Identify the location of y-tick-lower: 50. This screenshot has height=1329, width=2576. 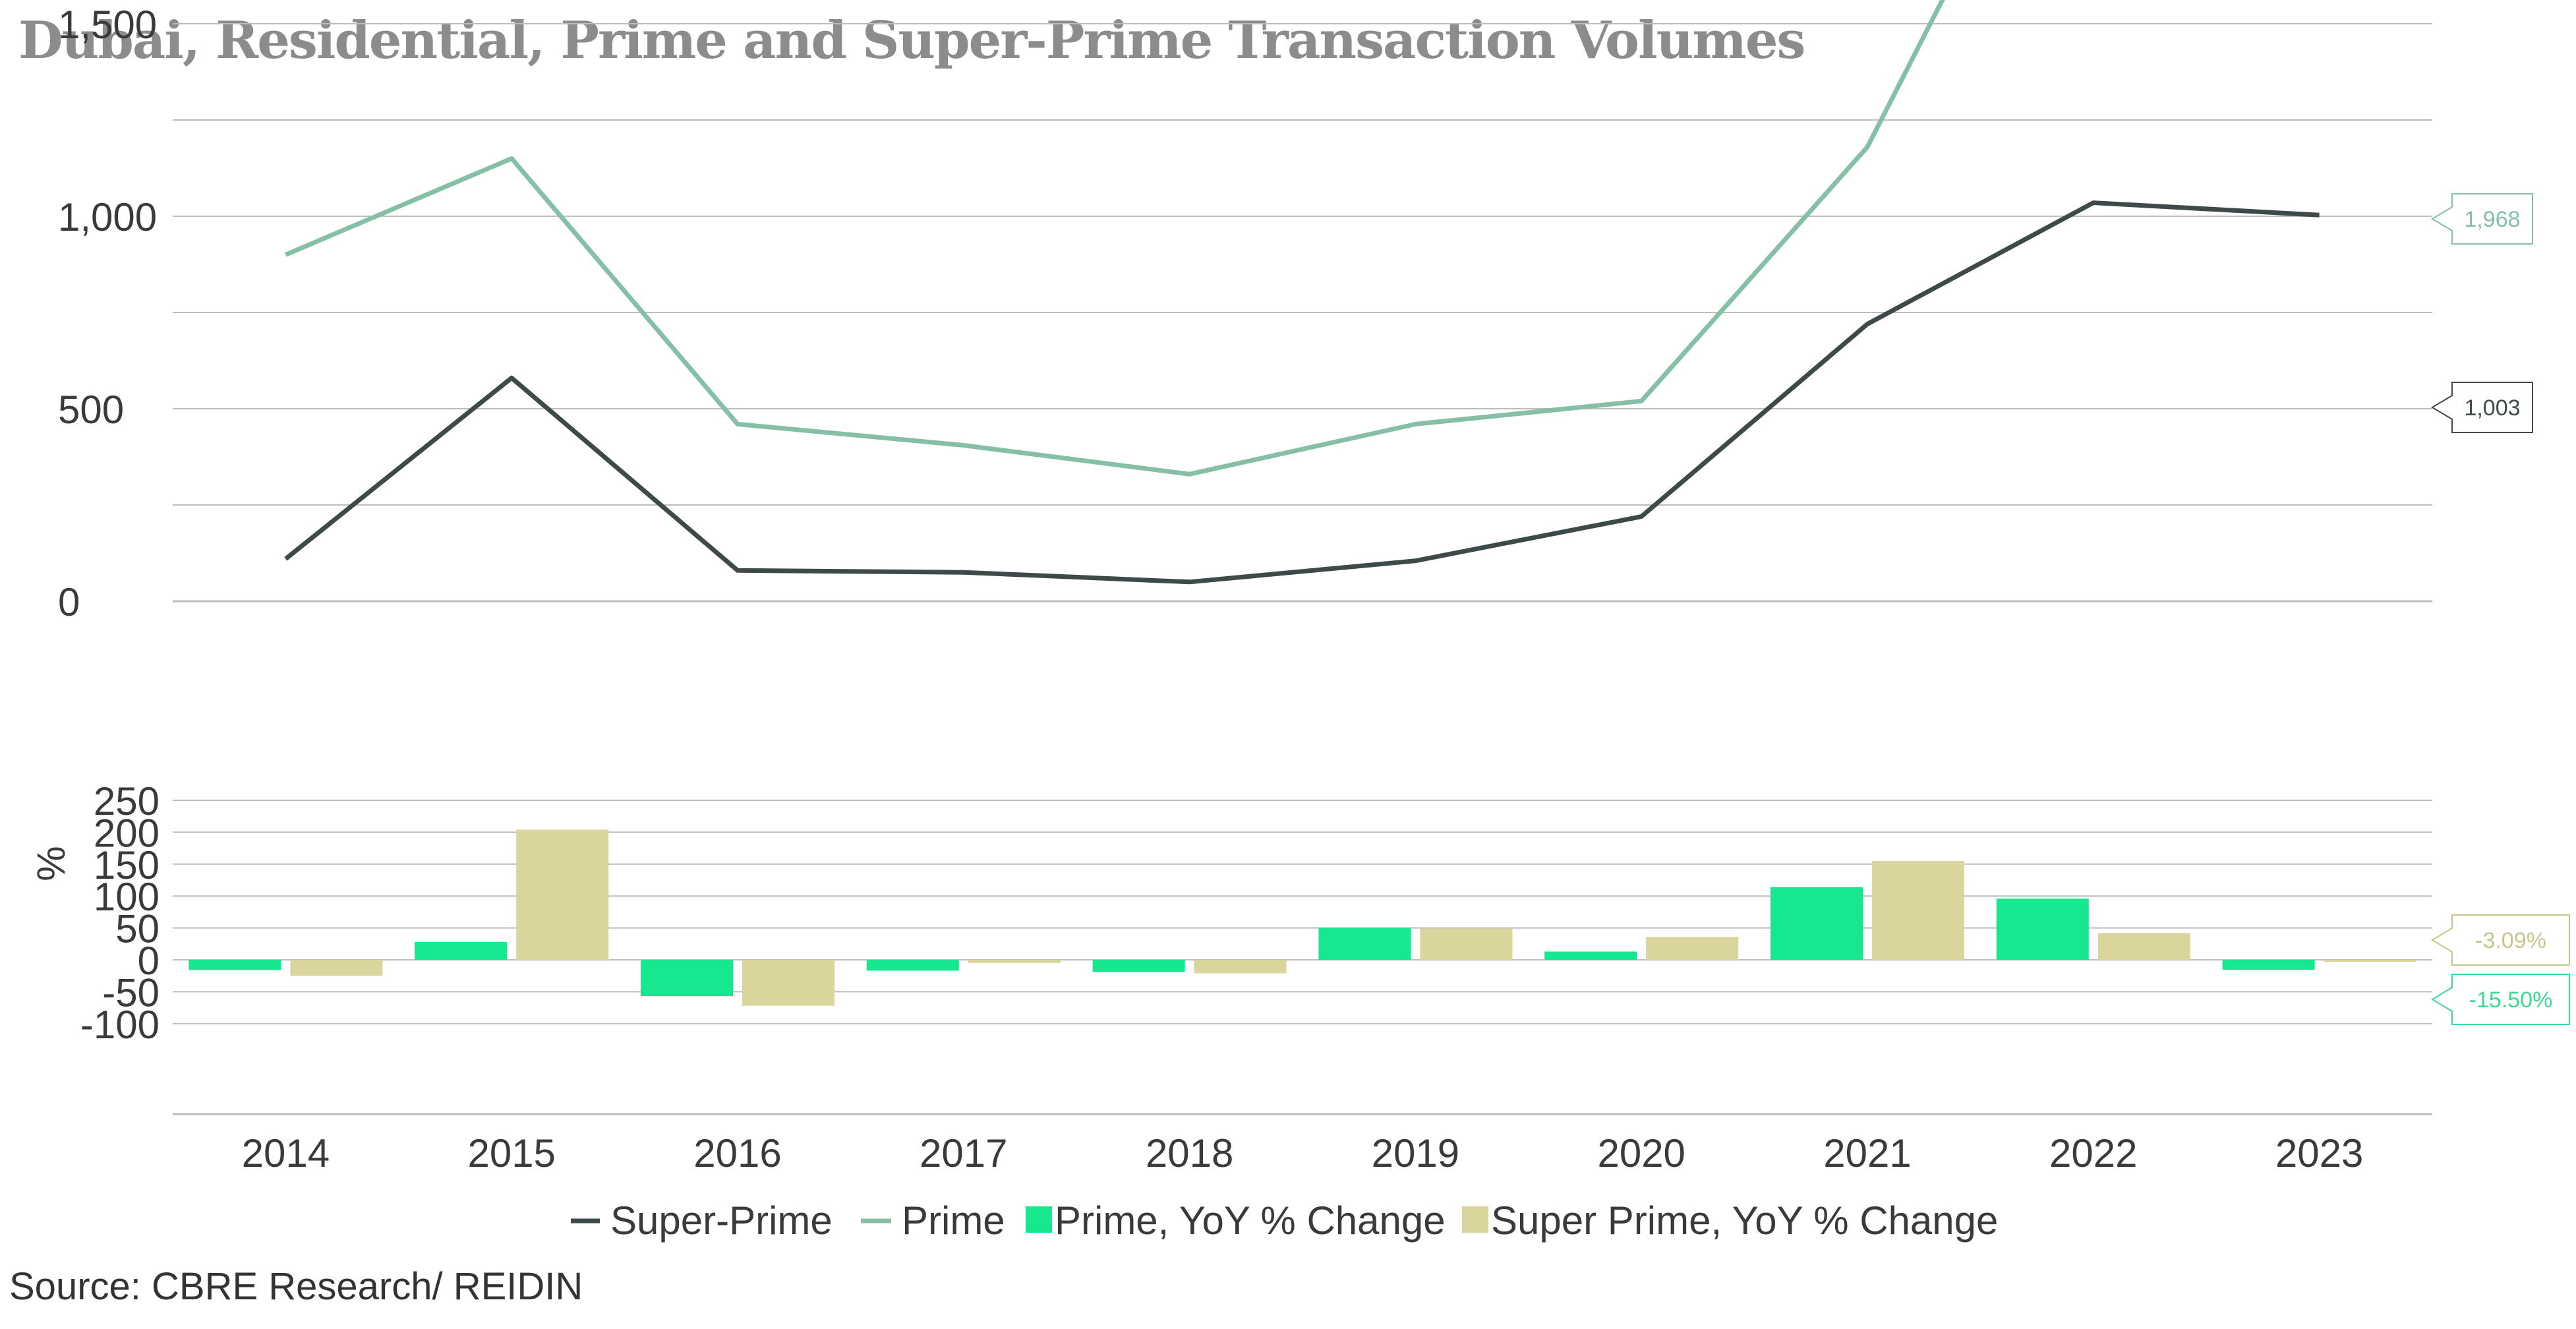
(137, 929).